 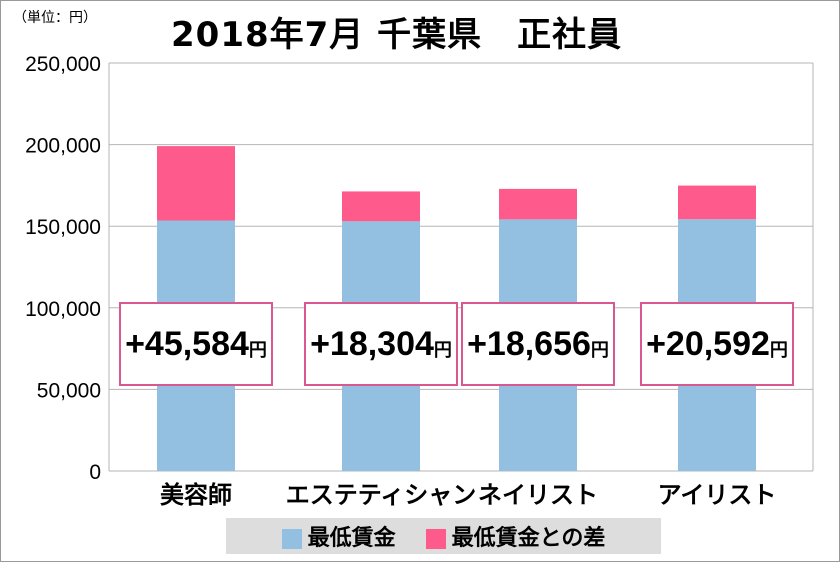 I want to click on difference-annotation: +20,592 円, so click(x=717, y=344).